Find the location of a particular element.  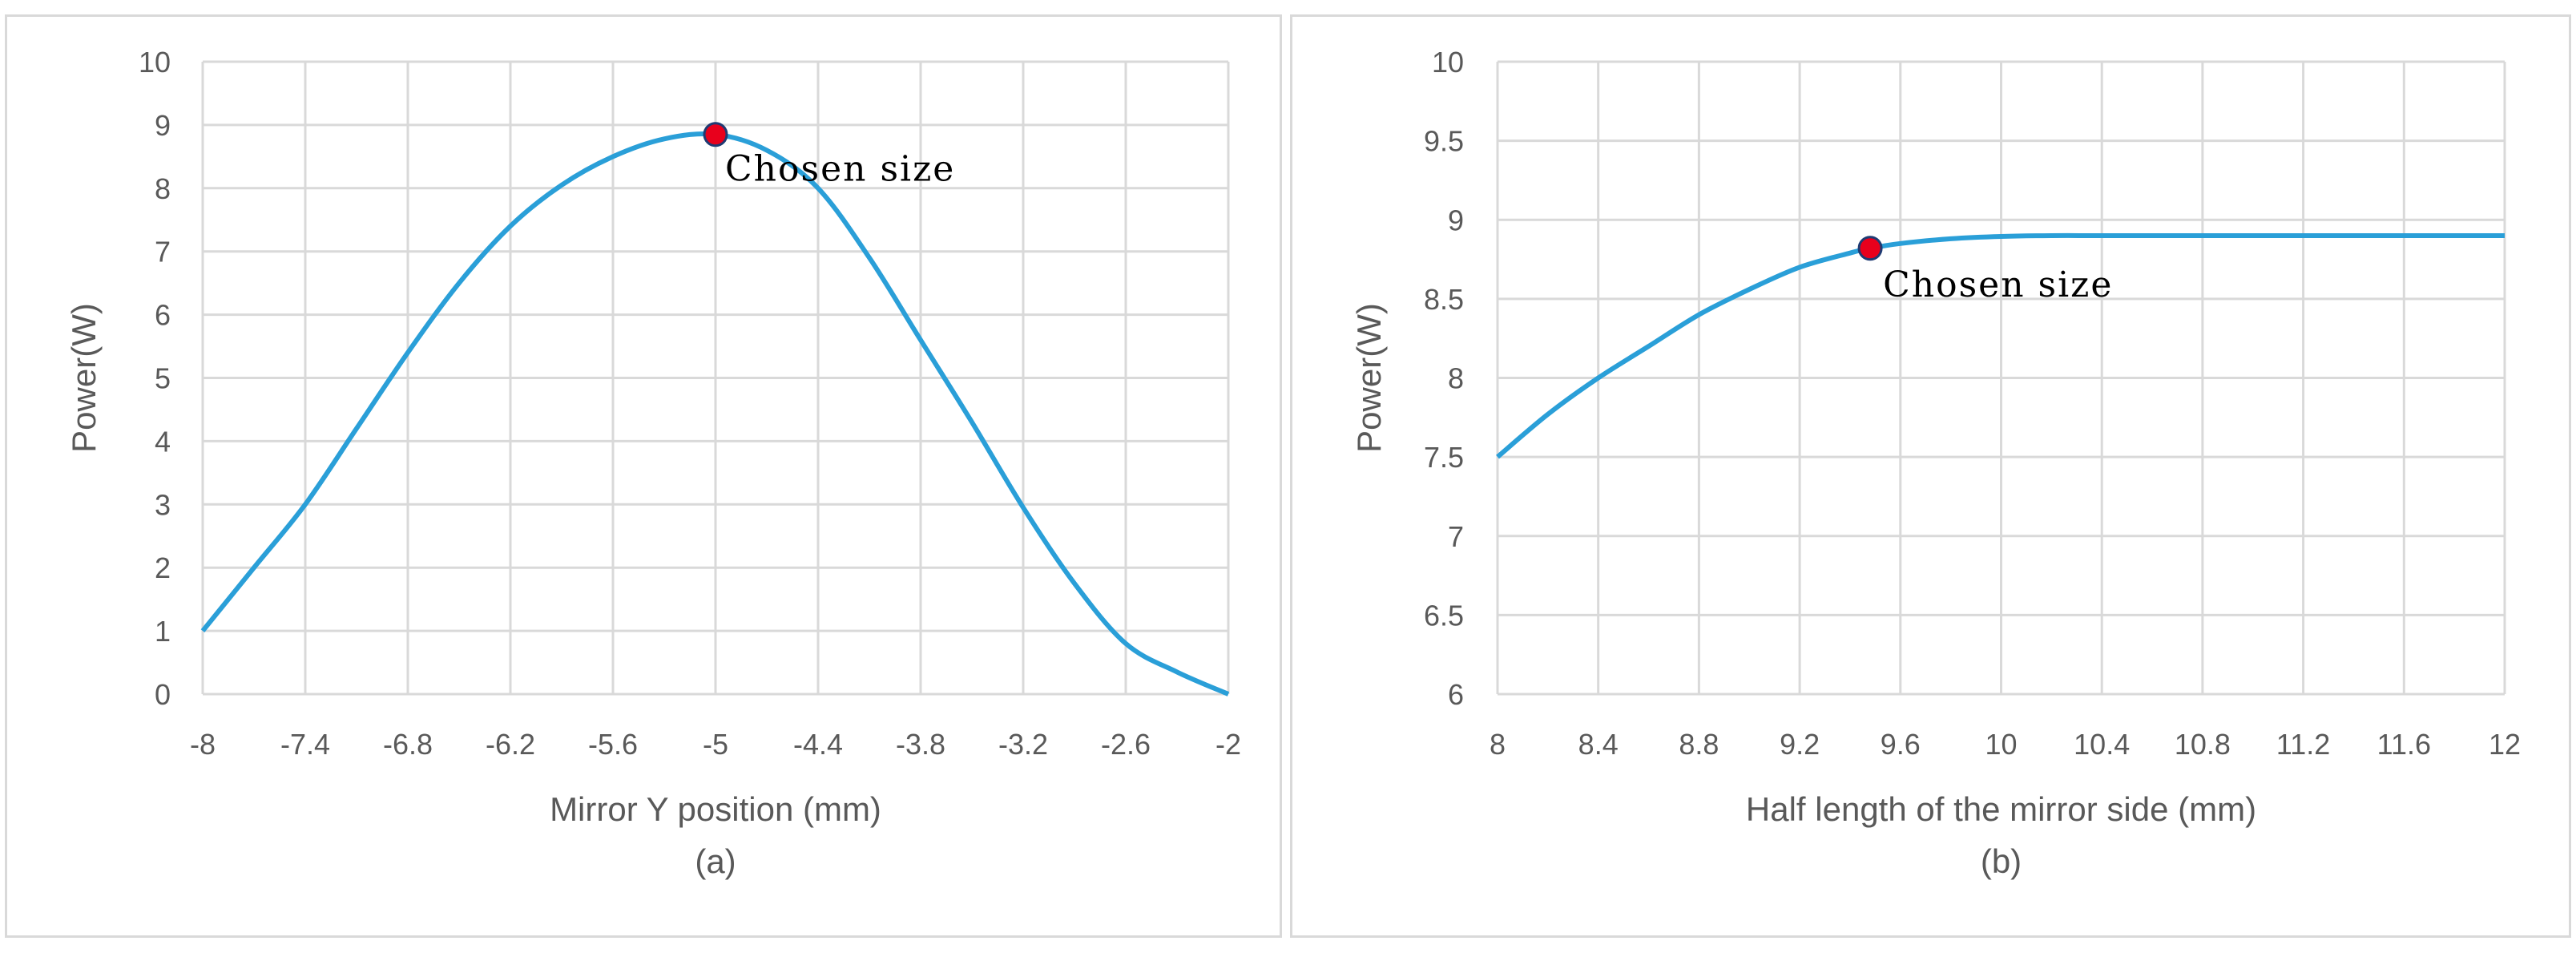

x-axis-title-b: Half length of the mirror side (mm) is located at coordinates (2001, 809).